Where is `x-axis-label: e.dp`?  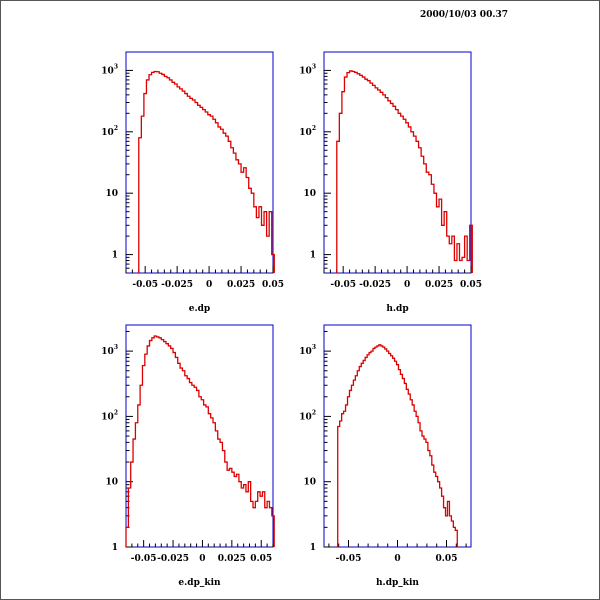
x-axis-label: e.dp is located at coordinates (199, 309).